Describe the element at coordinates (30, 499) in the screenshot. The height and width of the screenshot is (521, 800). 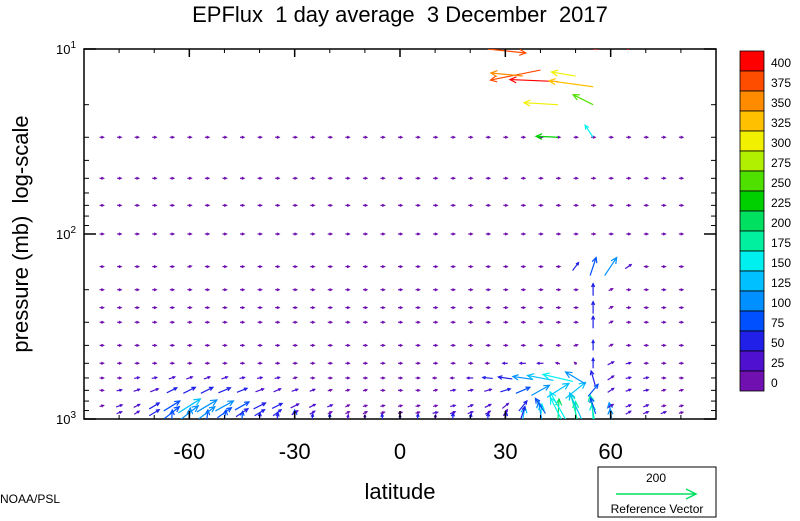
I see `credit-label: NOAA/PSL` at that location.